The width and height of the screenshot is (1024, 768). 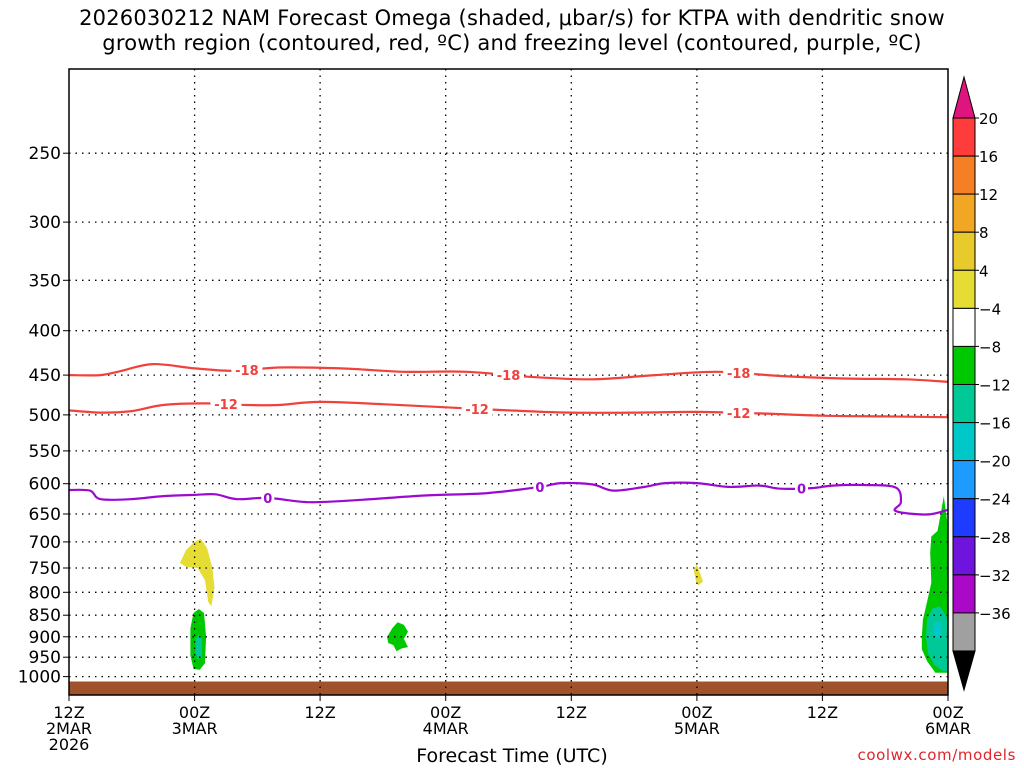 I want to click on time-tick-label: 6MAR, so click(x=948, y=728).